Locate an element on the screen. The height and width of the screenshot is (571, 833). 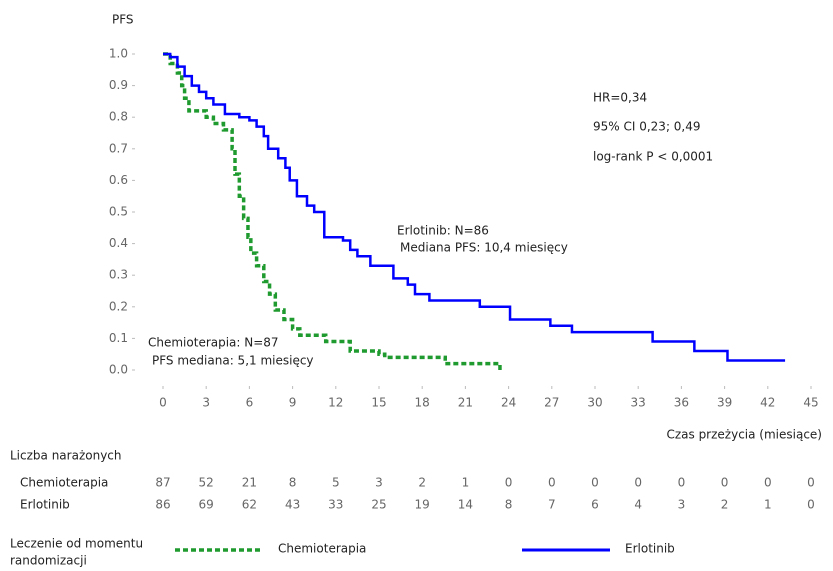
y-tick-label: 0.6 is located at coordinates (118, 180).